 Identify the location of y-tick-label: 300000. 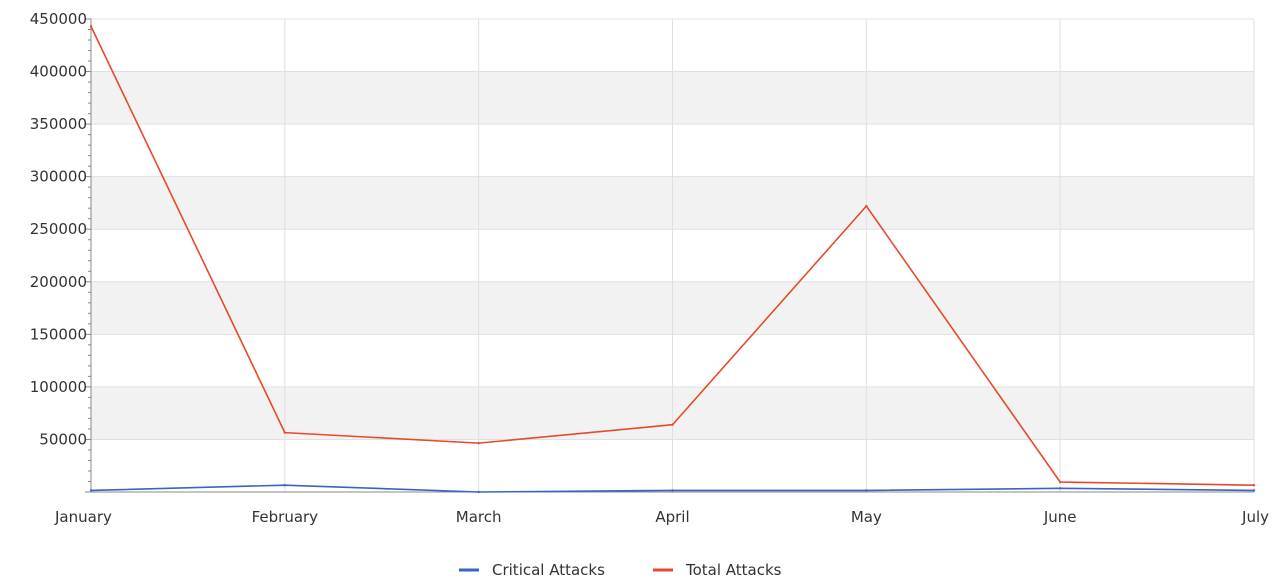
(58, 177).